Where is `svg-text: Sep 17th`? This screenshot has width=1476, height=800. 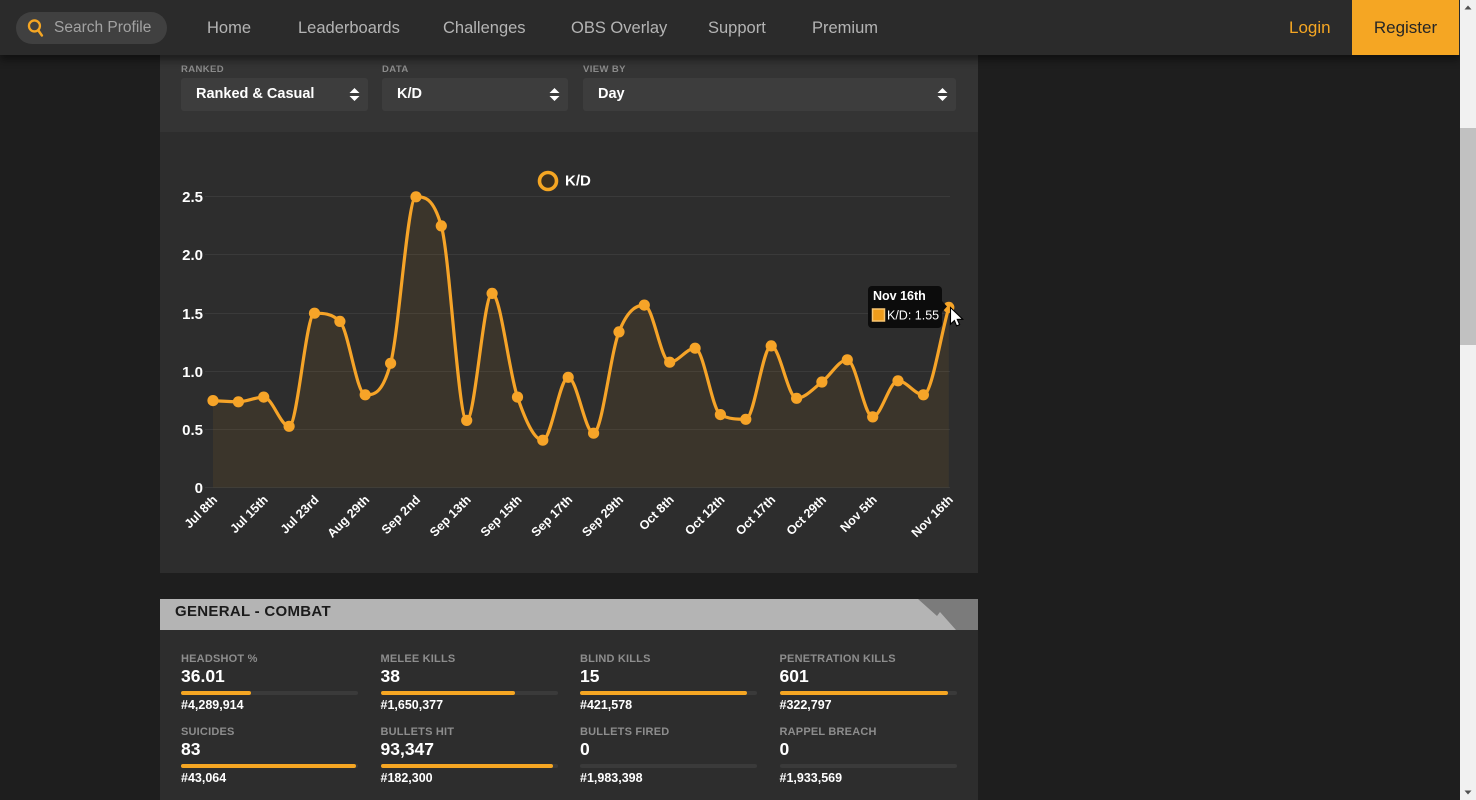 svg-text: Sep 17th is located at coordinates (552, 516).